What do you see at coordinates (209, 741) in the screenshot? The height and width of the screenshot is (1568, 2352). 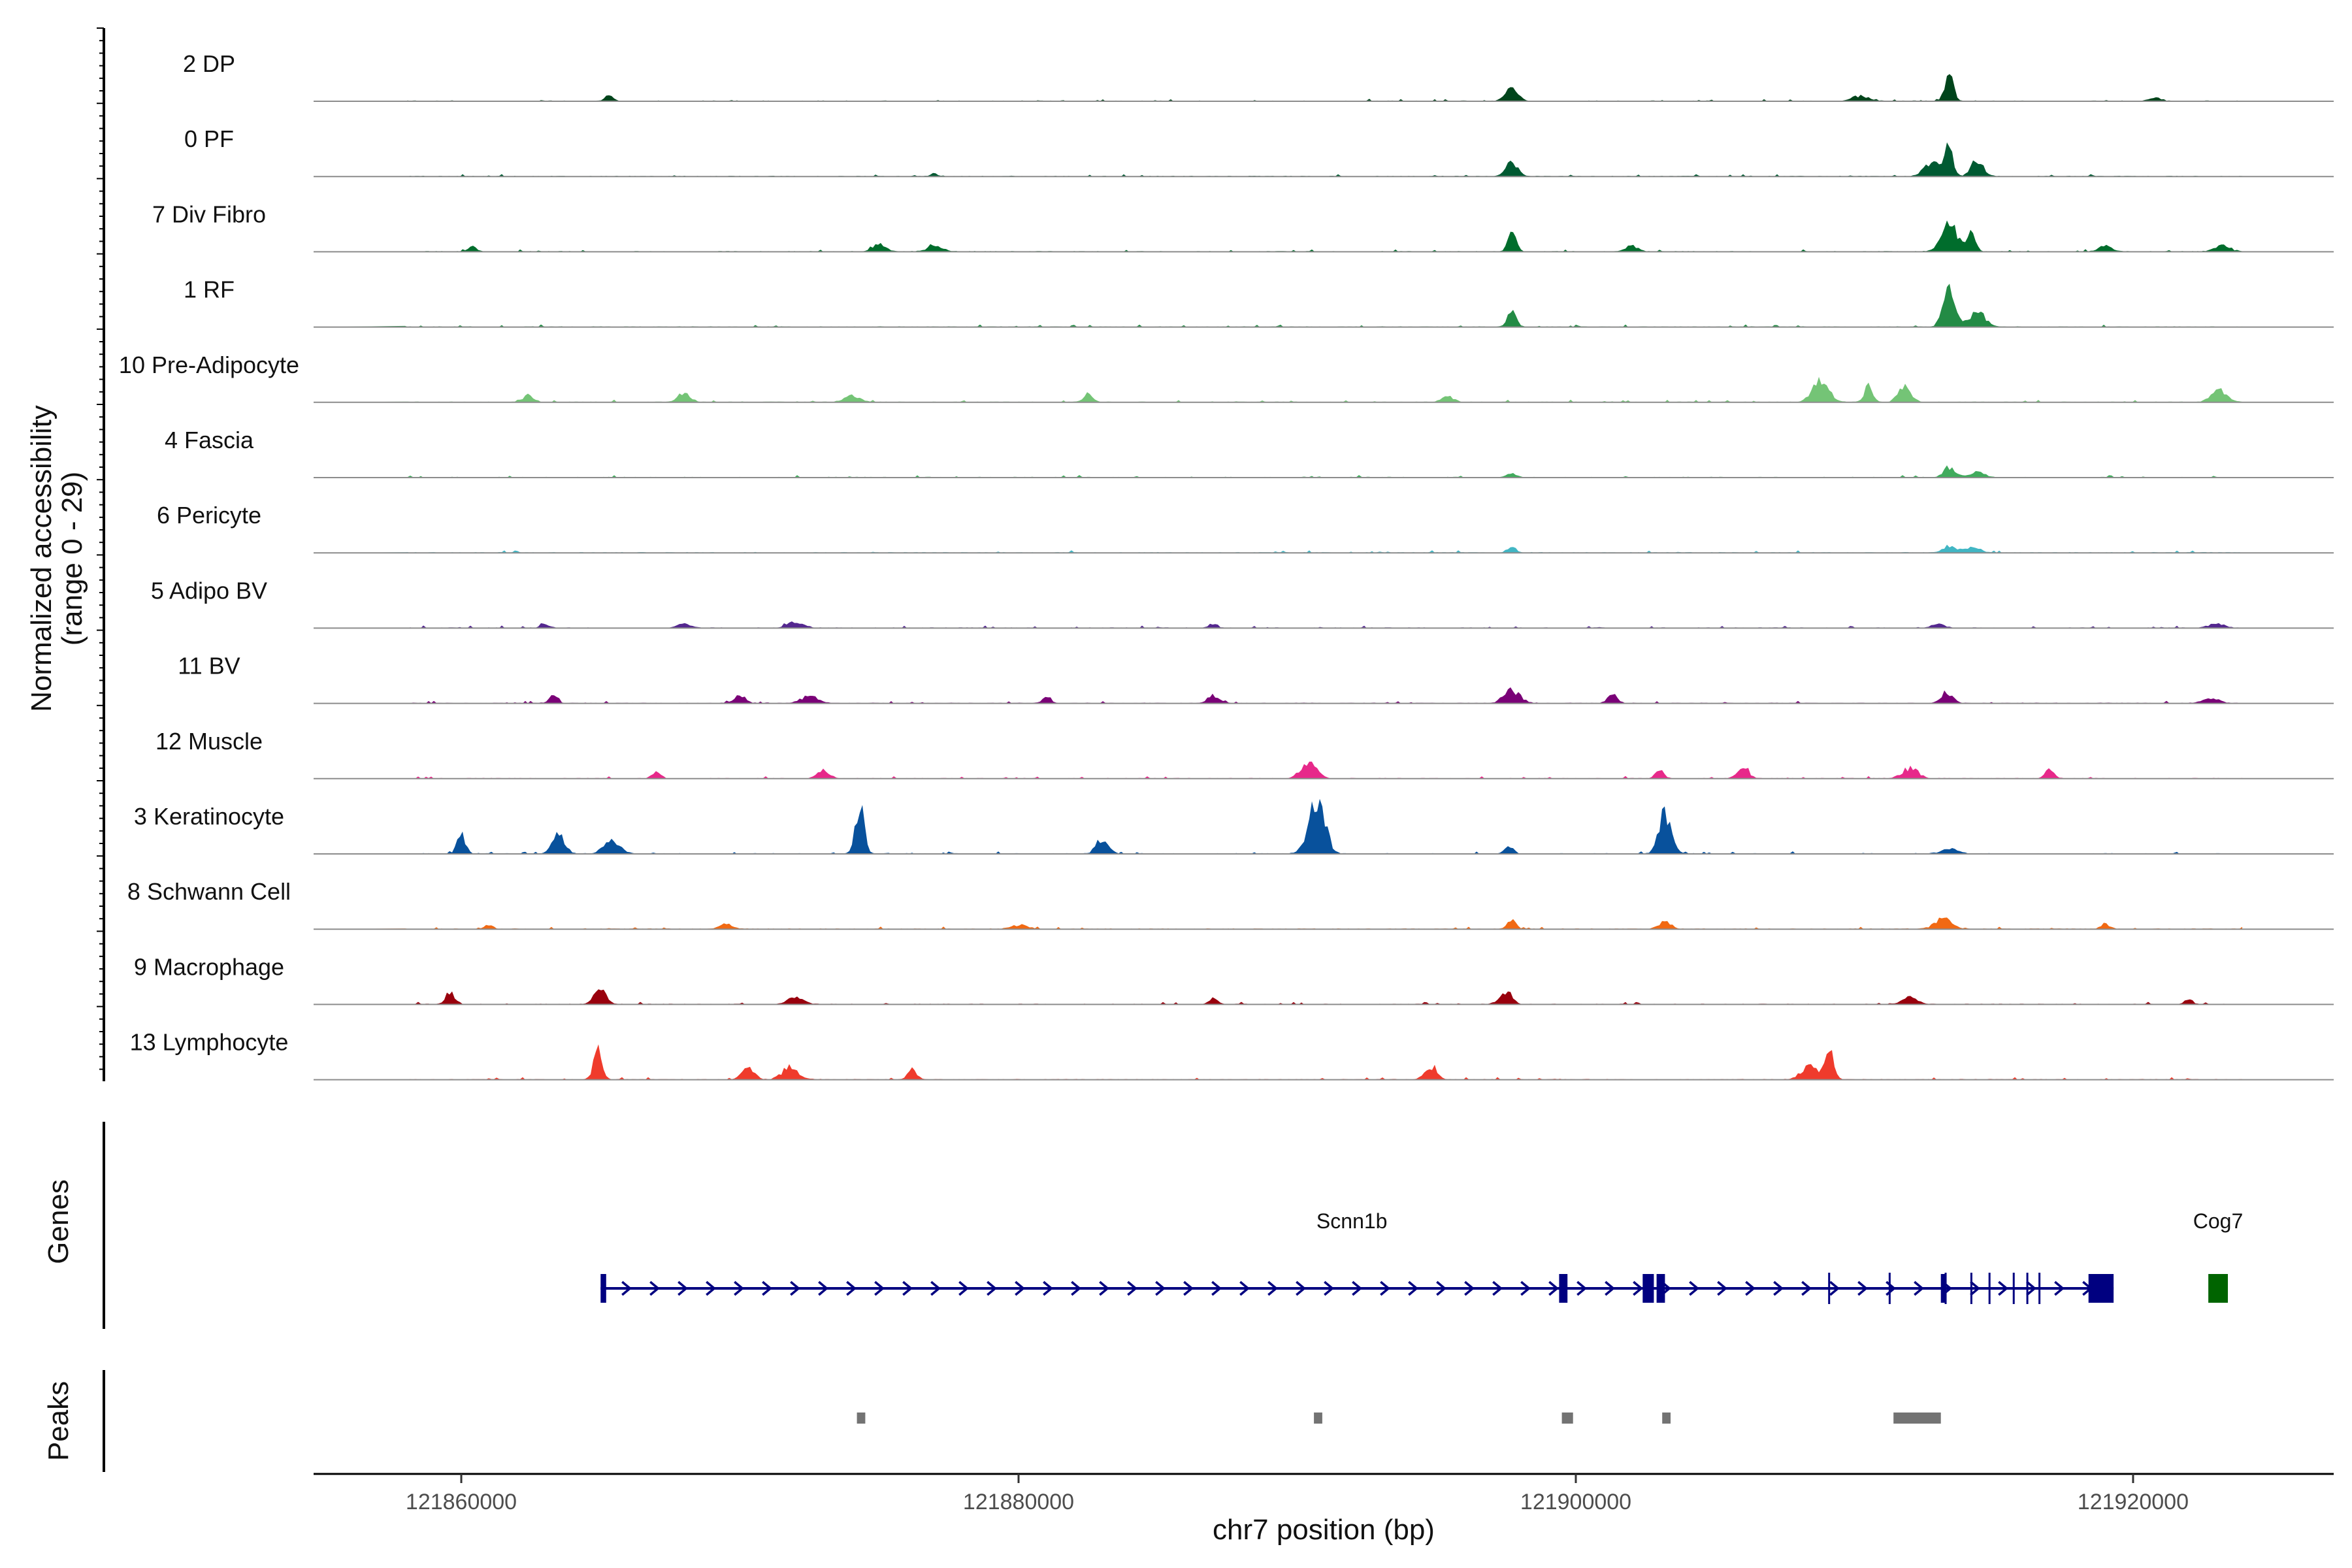 I see `track-label: 12 Muscle` at bounding box center [209, 741].